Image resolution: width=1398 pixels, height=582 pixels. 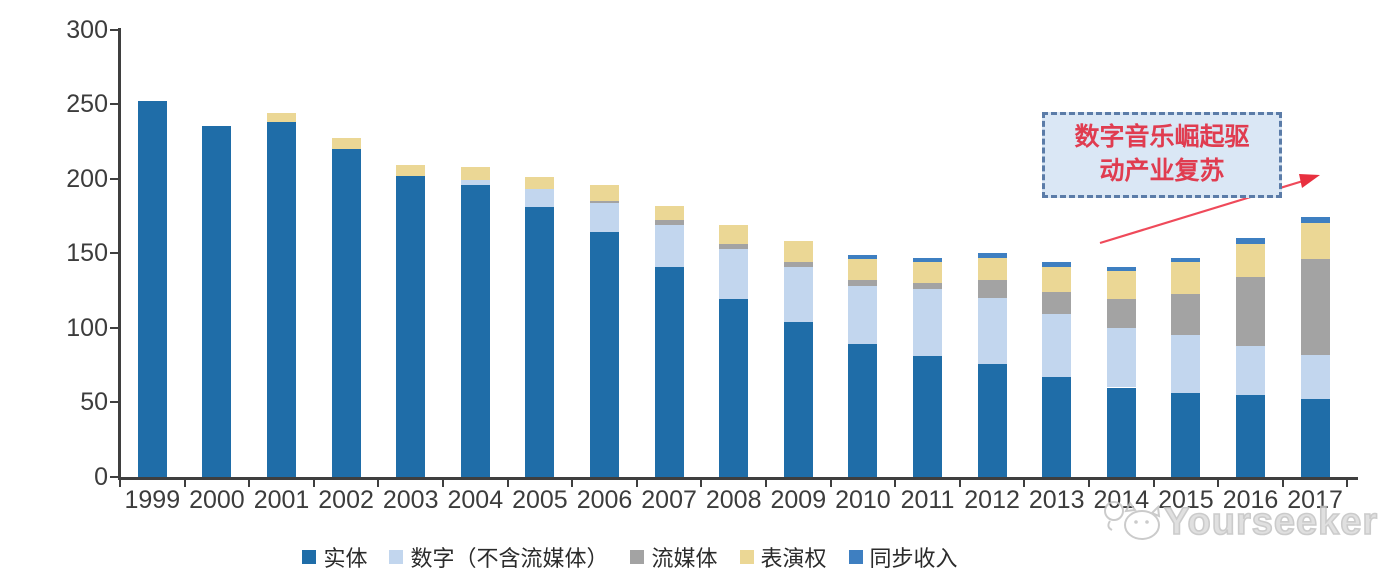 What do you see at coordinates (1250, 261) in the screenshot?
I see `bar-segment-performance_rights-2016` at bounding box center [1250, 261].